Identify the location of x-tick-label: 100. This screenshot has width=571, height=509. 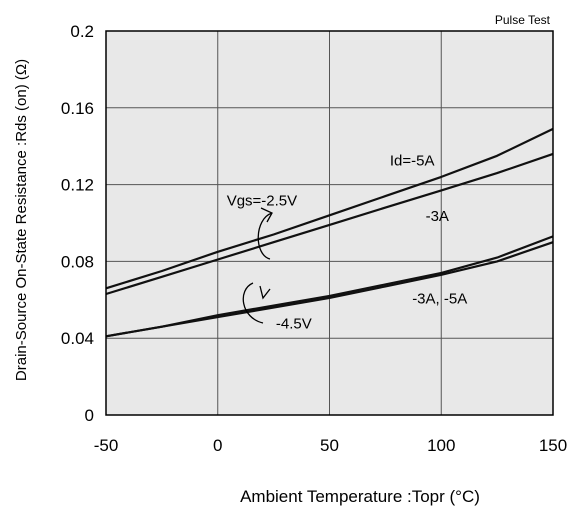
(441, 445).